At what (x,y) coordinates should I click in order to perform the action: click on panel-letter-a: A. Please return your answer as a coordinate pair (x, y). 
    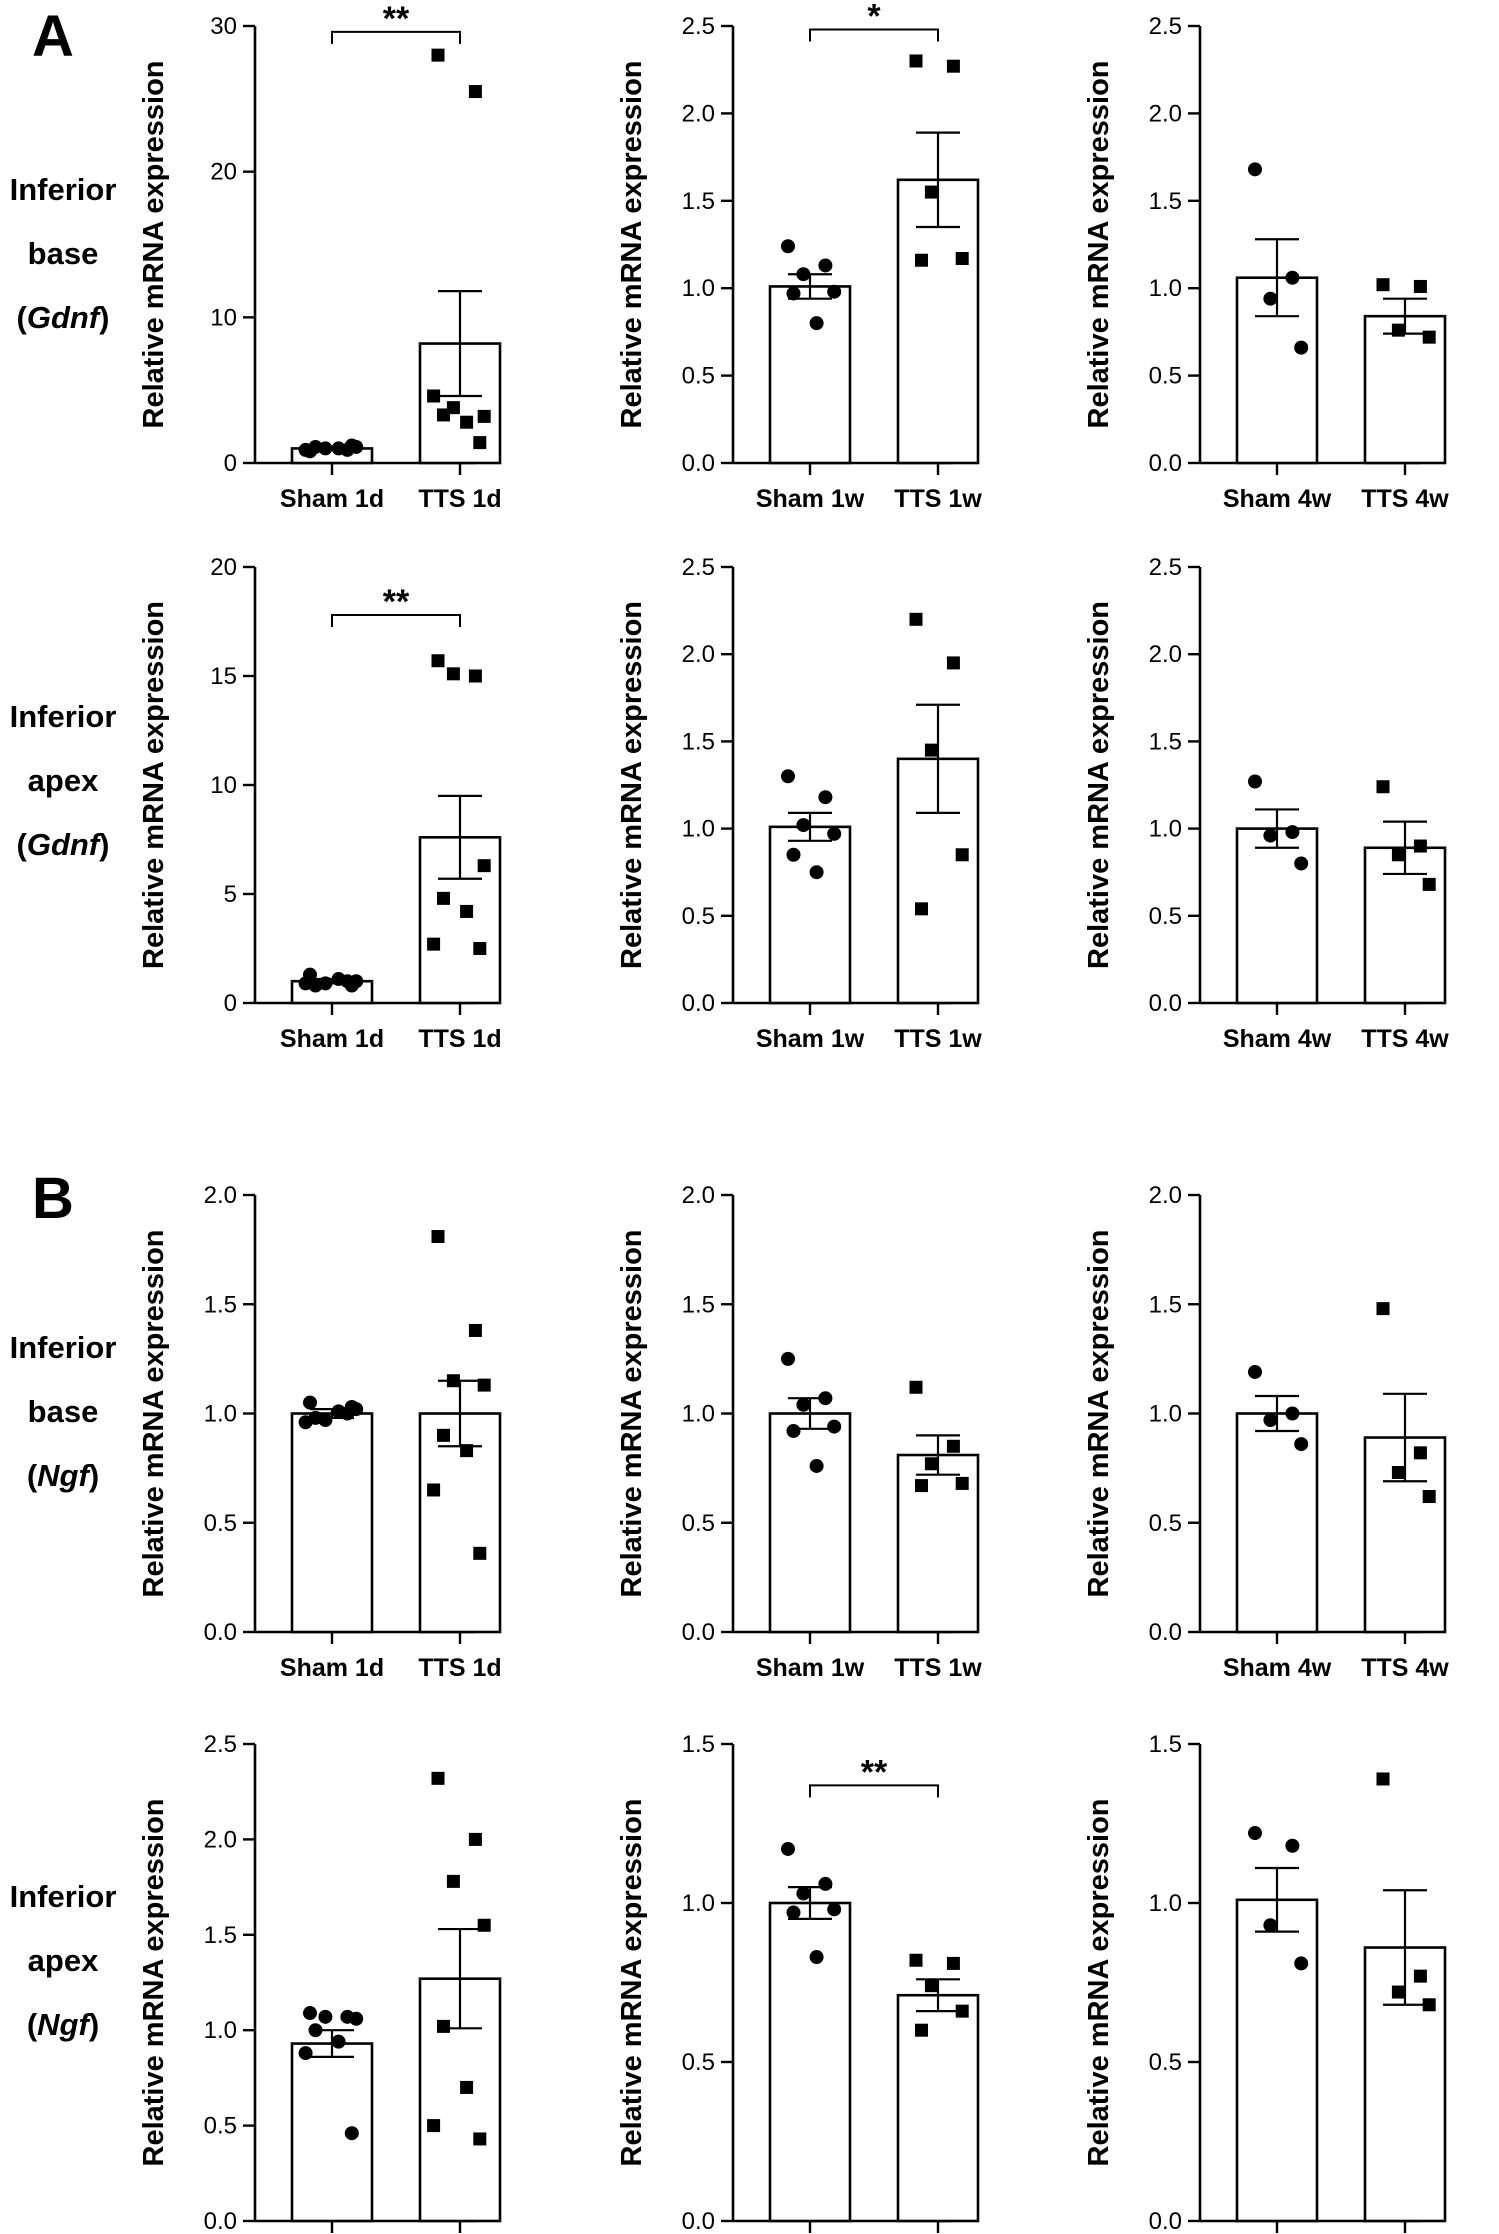
    Looking at the image, I should click on (53, 36).